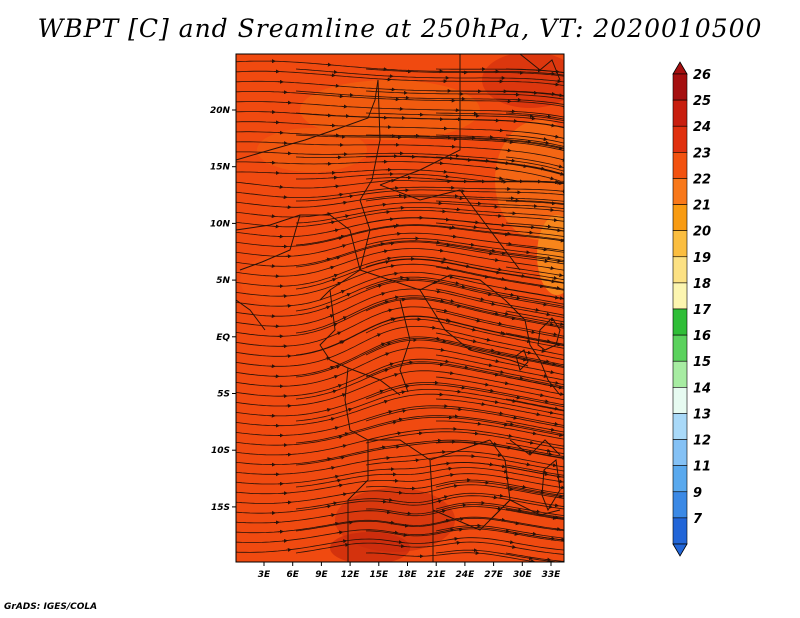 This screenshot has height=618, width=800. Describe the element at coordinates (702, 101) in the screenshot. I see `colorbar-label: 25` at that location.